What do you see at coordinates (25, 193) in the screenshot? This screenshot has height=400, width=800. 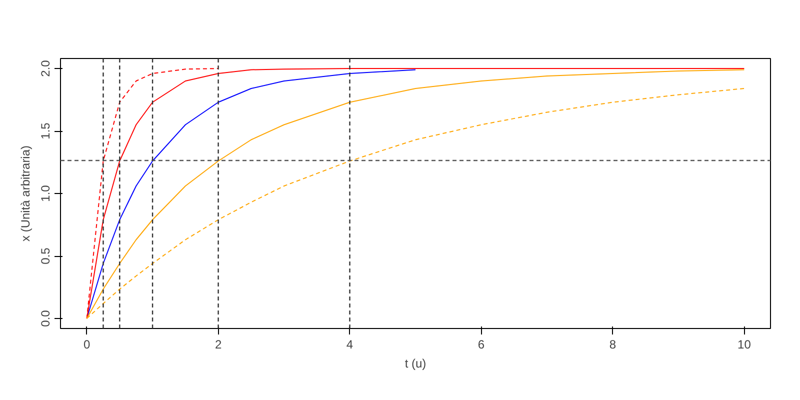 I see `y-axis-title: x (Unità arbitraria)` at bounding box center [25, 193].